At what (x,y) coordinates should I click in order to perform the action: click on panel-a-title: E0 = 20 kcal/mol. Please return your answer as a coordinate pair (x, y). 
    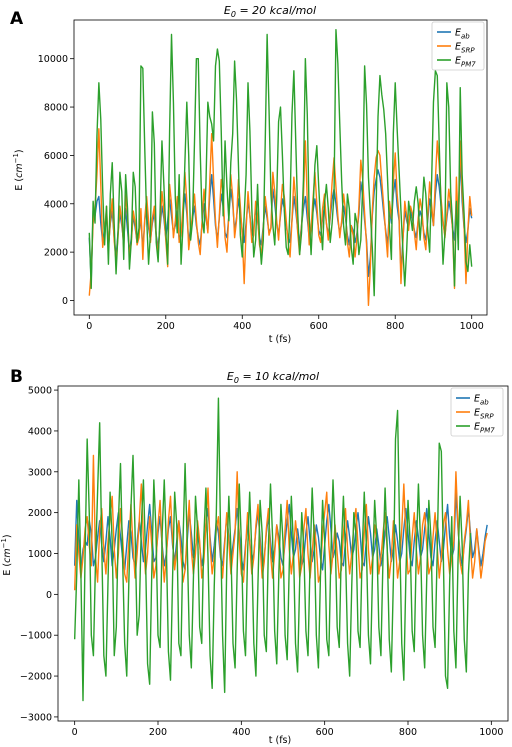
    Looking at the image, I should click on (270, 11).